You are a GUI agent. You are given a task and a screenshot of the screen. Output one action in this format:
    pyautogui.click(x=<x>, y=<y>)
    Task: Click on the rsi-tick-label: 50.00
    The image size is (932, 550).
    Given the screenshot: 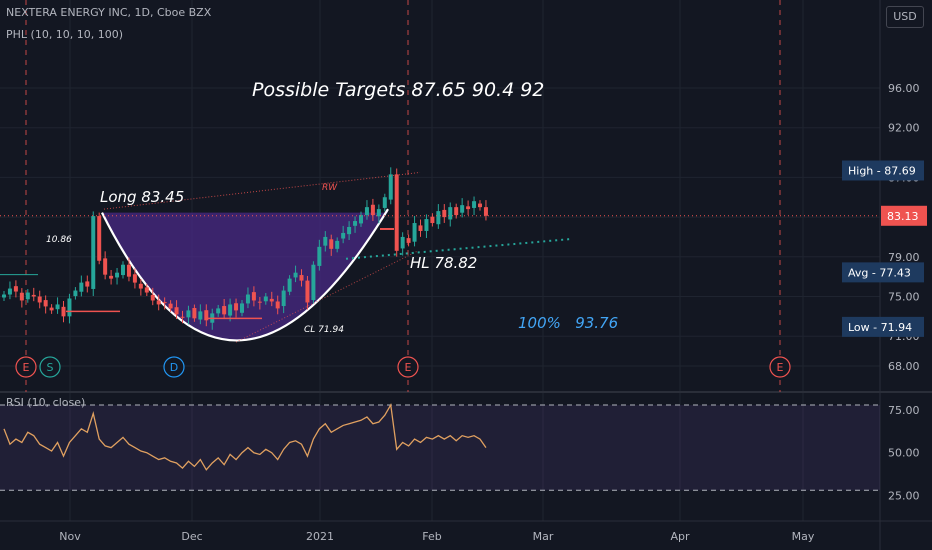 What is the action you would take?
    pyautogui.click(x=904, y=453)
    